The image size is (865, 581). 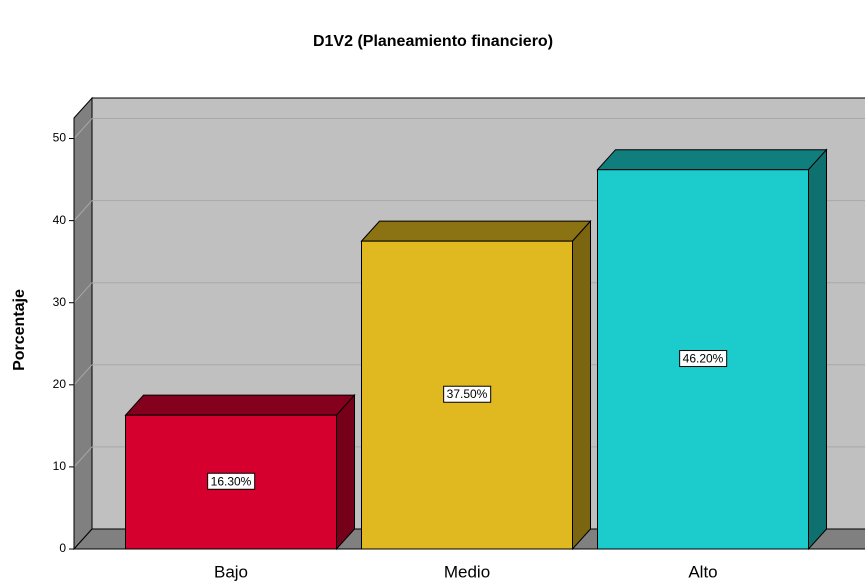 I want to click on data-label: 37.50%, so click(x=467, y=394).